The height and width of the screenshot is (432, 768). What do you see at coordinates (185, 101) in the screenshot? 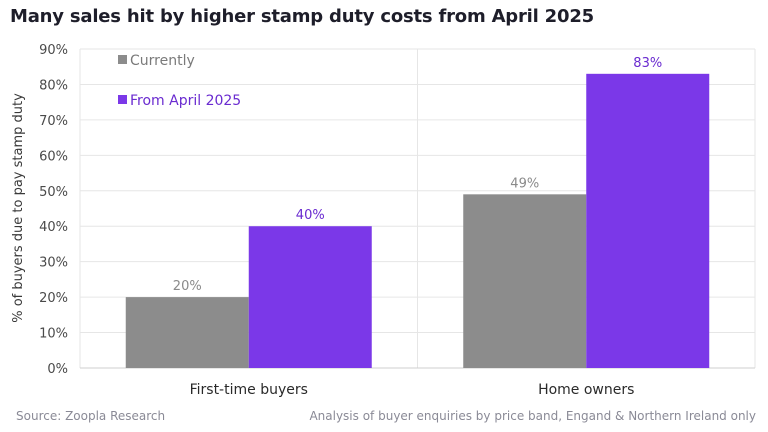
I see `legend-label-from-april-2025: From April 2025` at bounding box center [185, 101].